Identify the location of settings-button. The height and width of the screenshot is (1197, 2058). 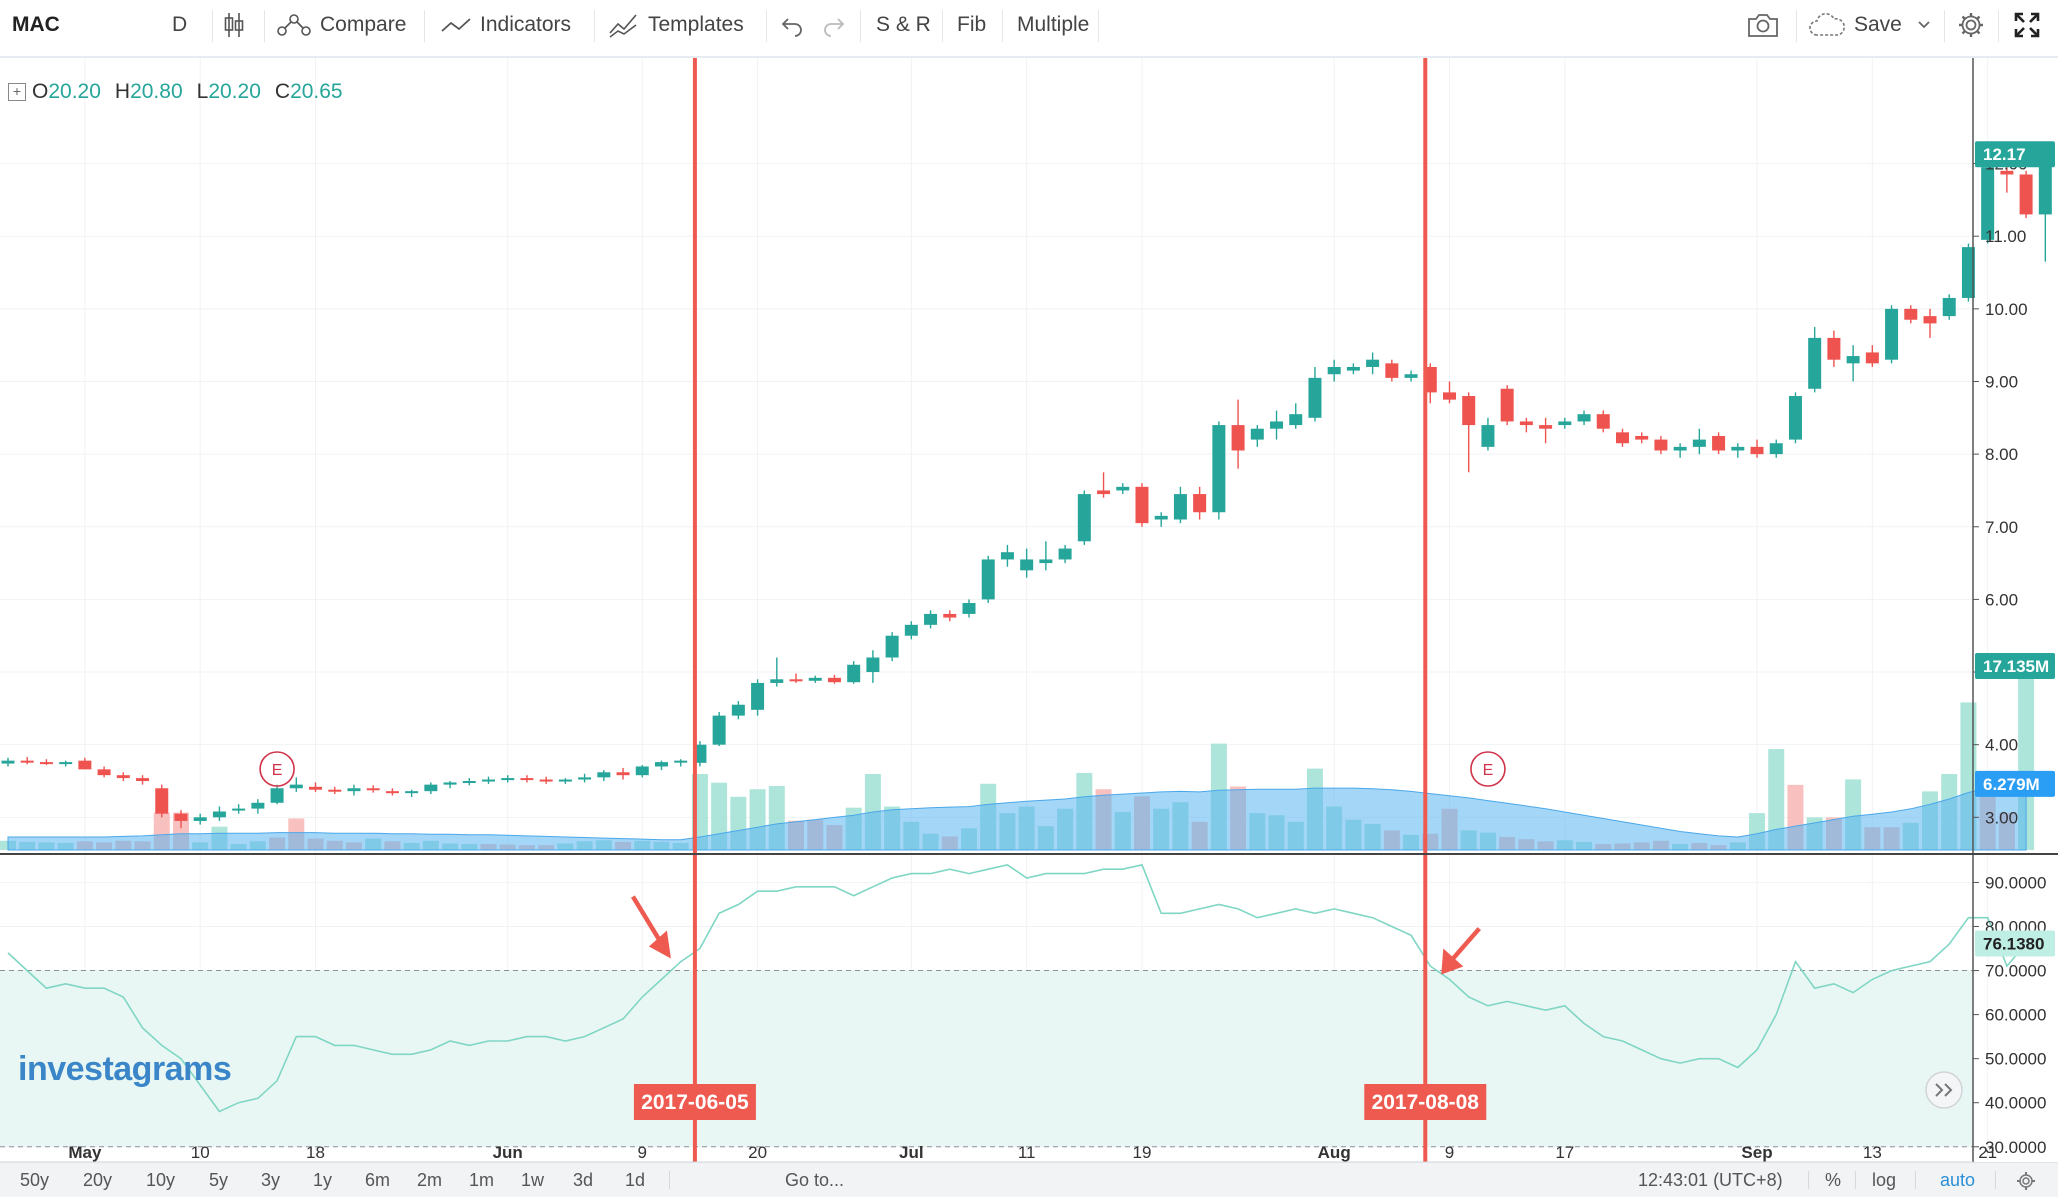
(1975, 25).